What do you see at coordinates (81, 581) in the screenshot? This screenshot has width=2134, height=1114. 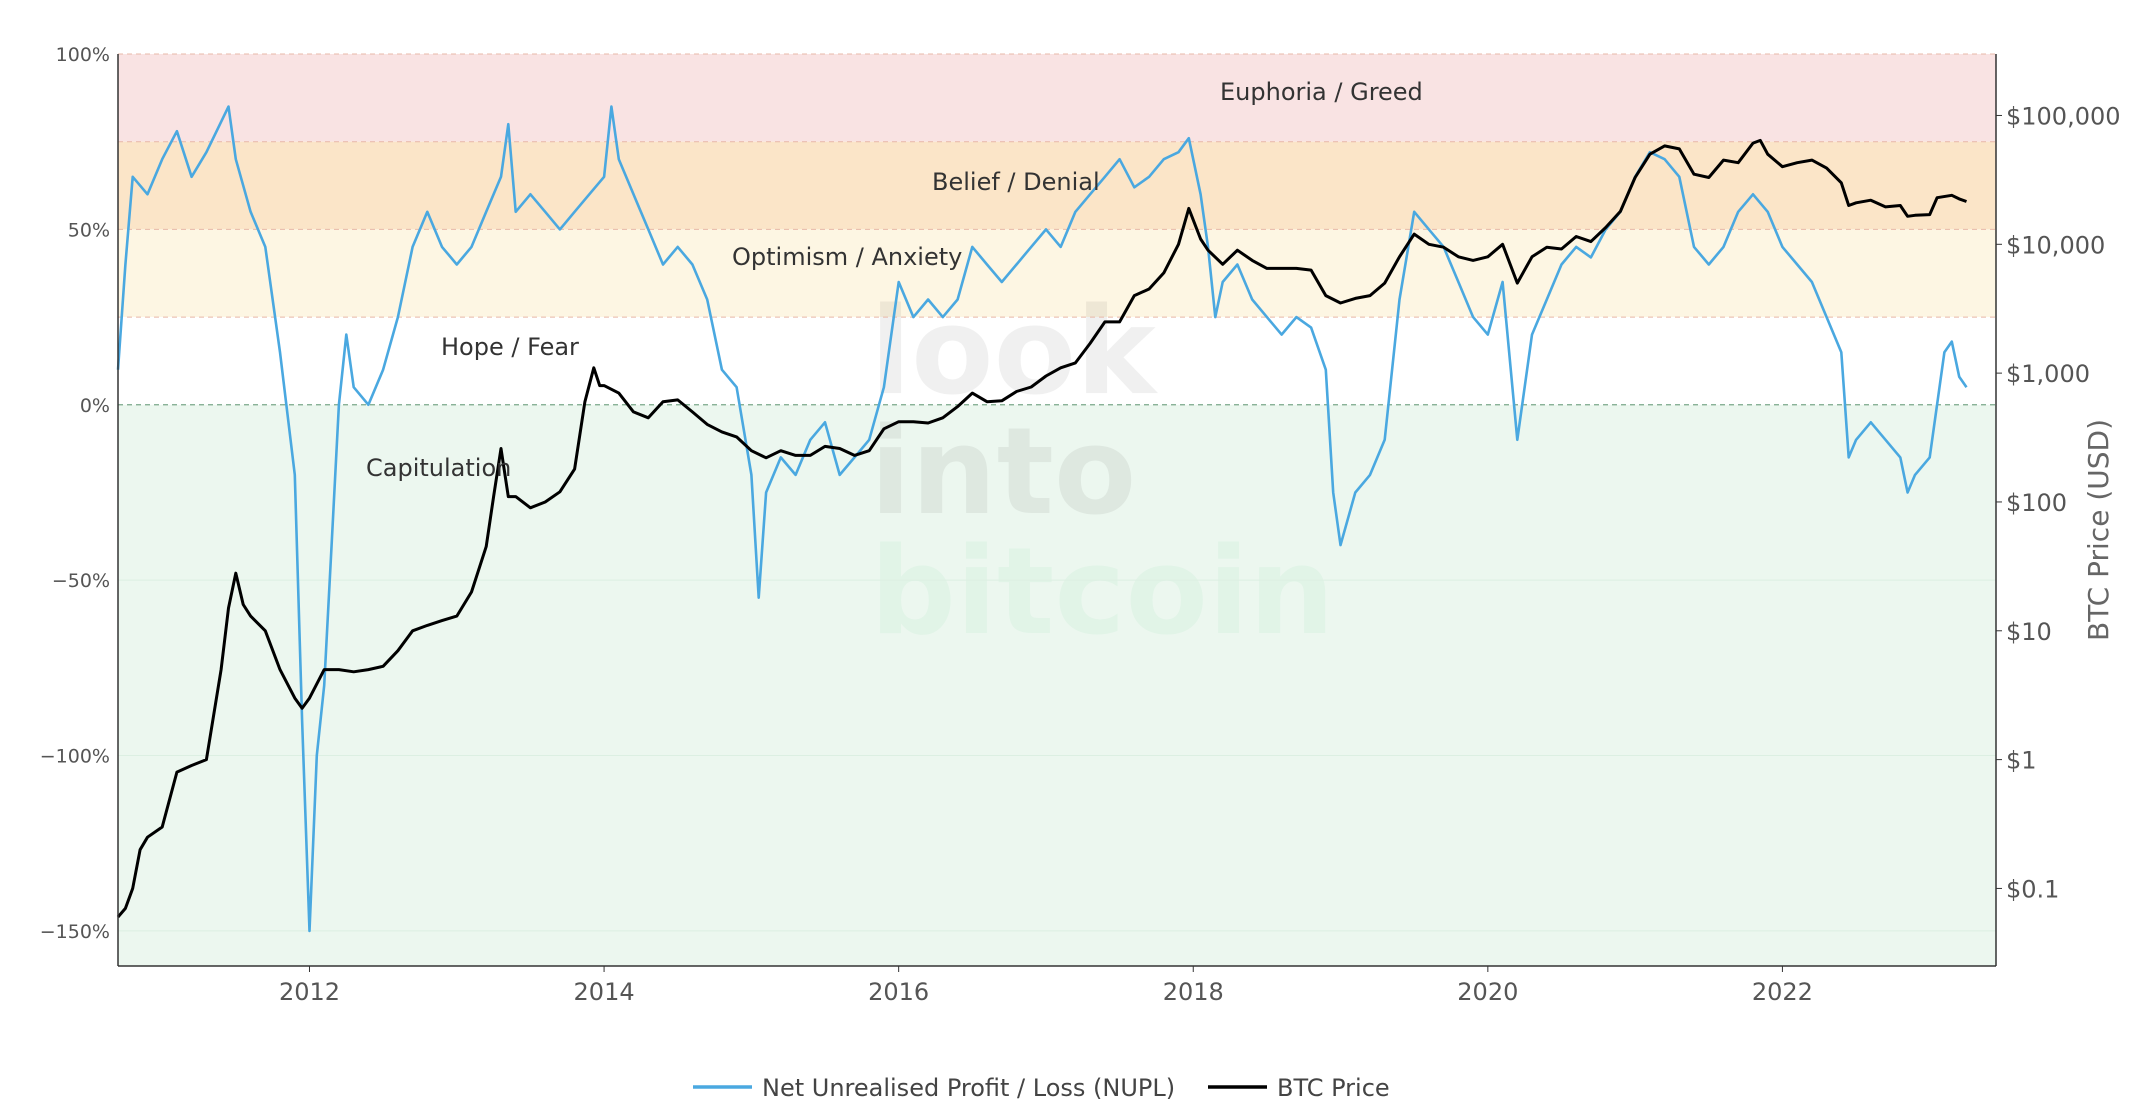 I see `y-tick-label: −50%` at bounding box center [81, 581].